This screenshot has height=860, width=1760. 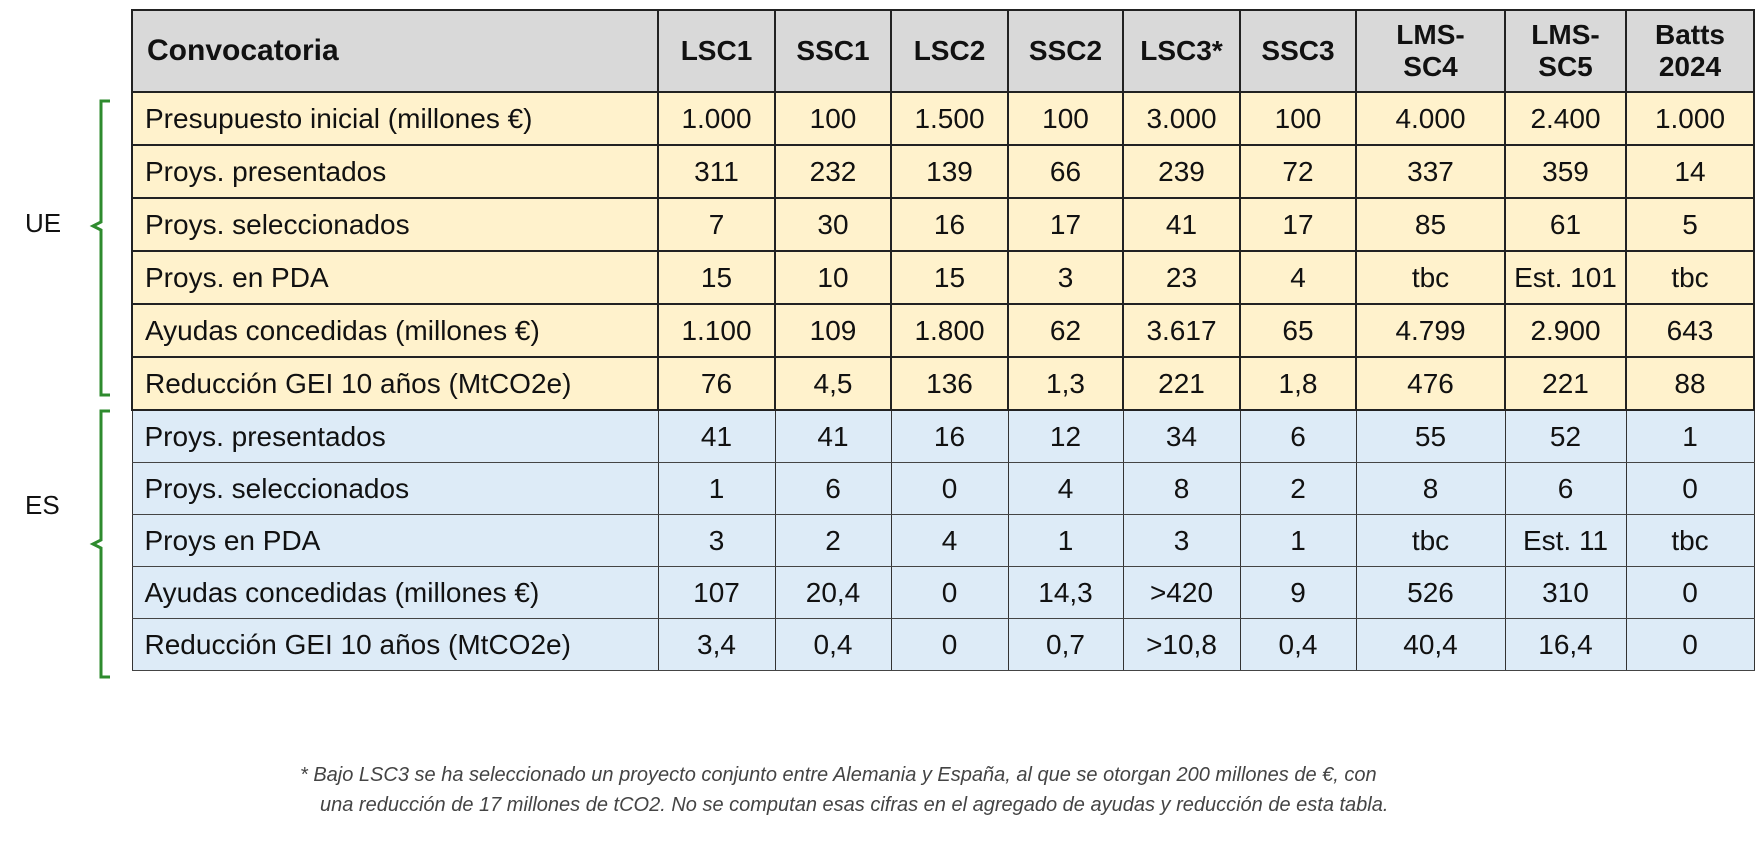 What do you see at coordinates (1565, 592) in the screenshot?
I see `table-cell: 310` at bounding box center [1565, 592].